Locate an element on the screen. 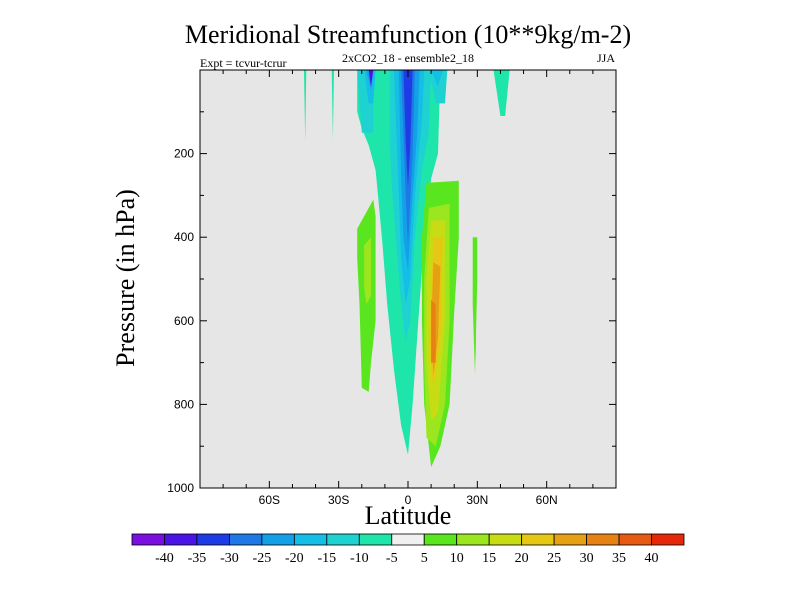 Image resolution: width=800 pixels, height=600 pixels. y-tick-label: 400 is located at coordinates (184, 237).